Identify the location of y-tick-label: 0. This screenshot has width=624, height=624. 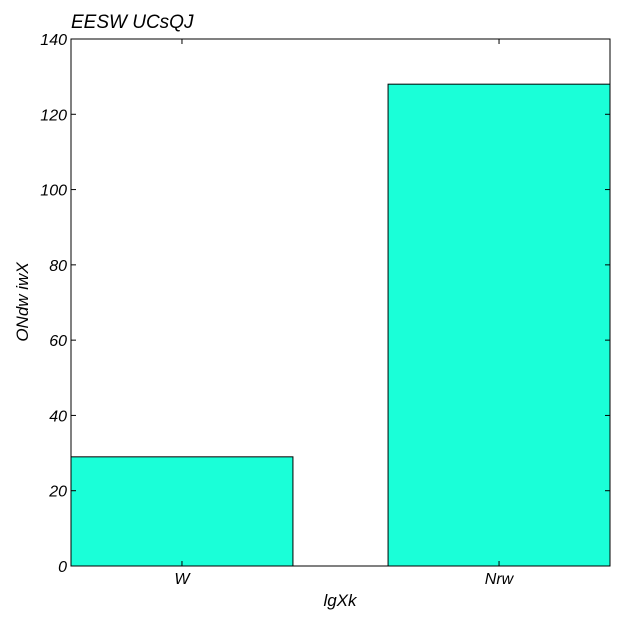
(62, 567).